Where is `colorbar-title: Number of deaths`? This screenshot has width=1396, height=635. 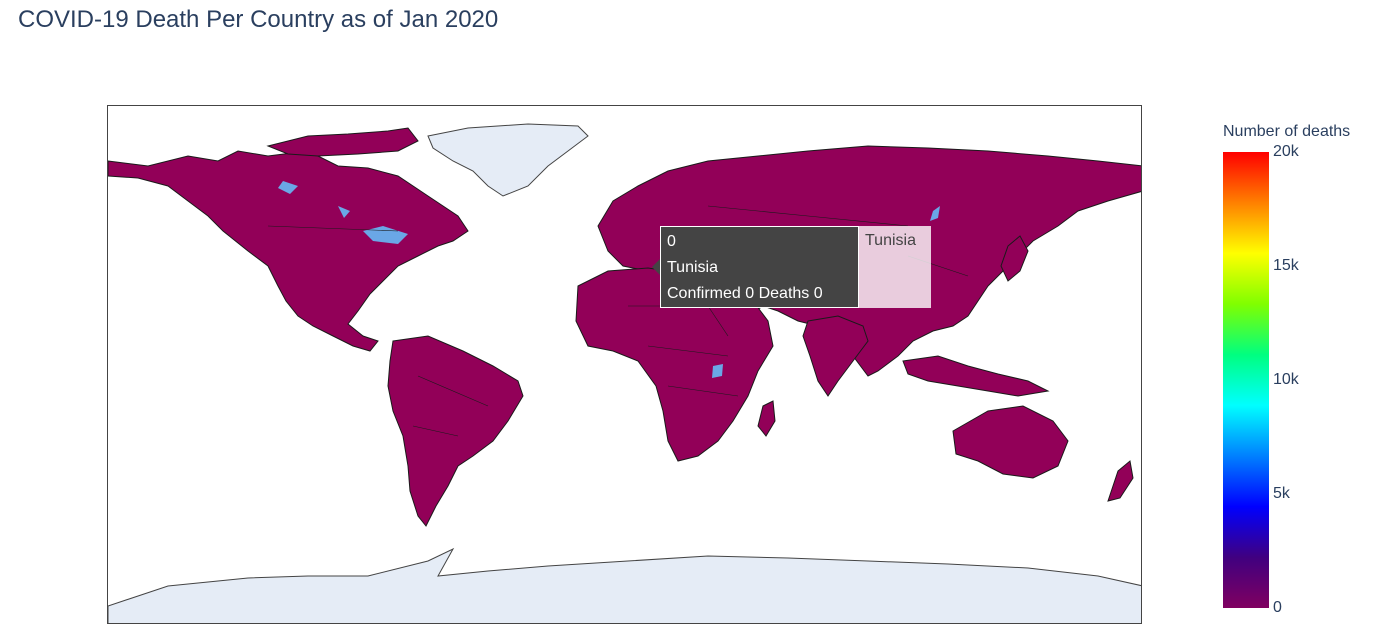 colorbar-title: Number of deaths is located at coordinates (1287, 131).